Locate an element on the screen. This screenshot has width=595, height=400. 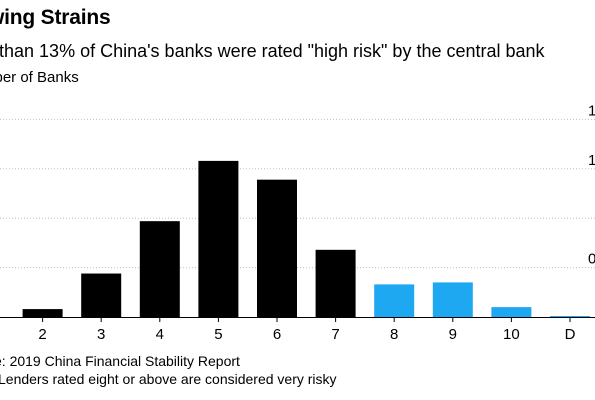
chart-title: wing Strains is located at coordinates (55, 17).